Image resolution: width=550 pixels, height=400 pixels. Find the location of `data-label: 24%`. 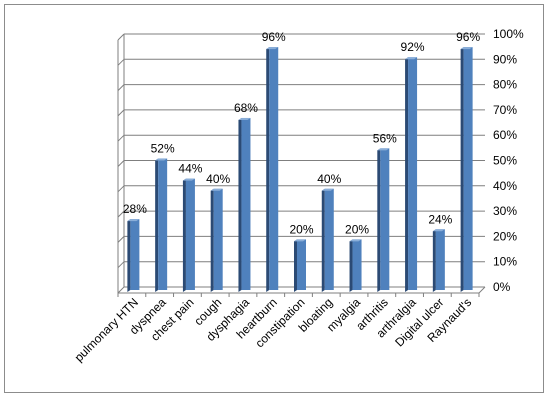

data-label: 24% is located at coordinates (440, 219).